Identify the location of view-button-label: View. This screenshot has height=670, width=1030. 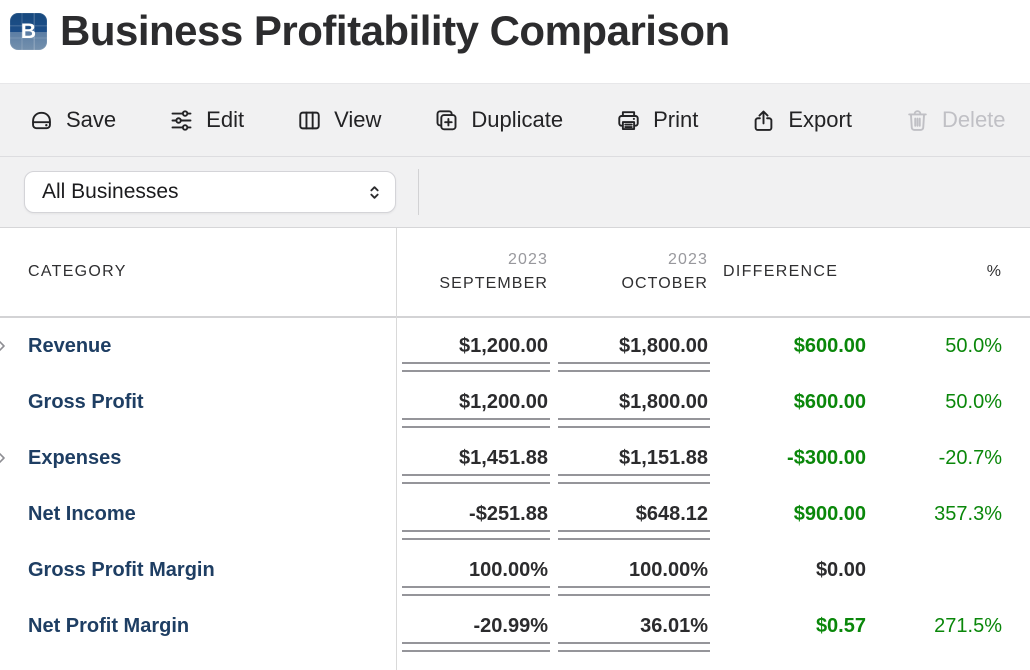
(358, 119).